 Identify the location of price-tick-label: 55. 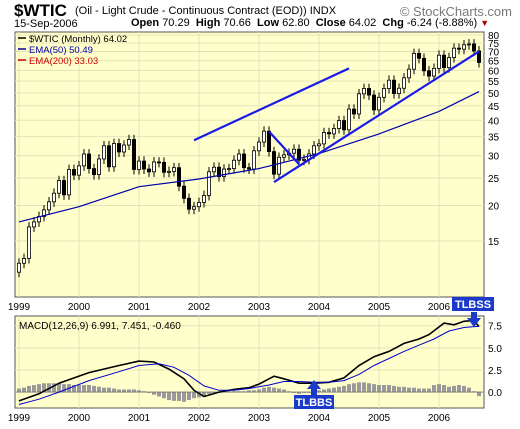
(494, 82).